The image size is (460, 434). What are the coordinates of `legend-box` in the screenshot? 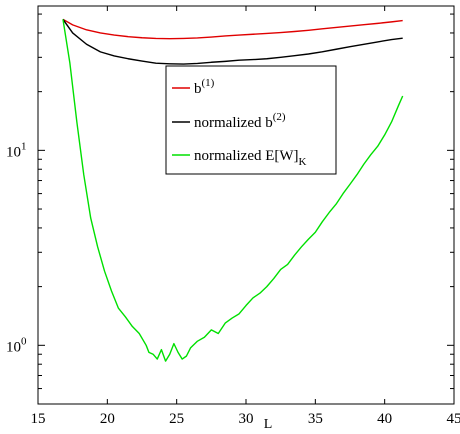 It's located at (251, 120).